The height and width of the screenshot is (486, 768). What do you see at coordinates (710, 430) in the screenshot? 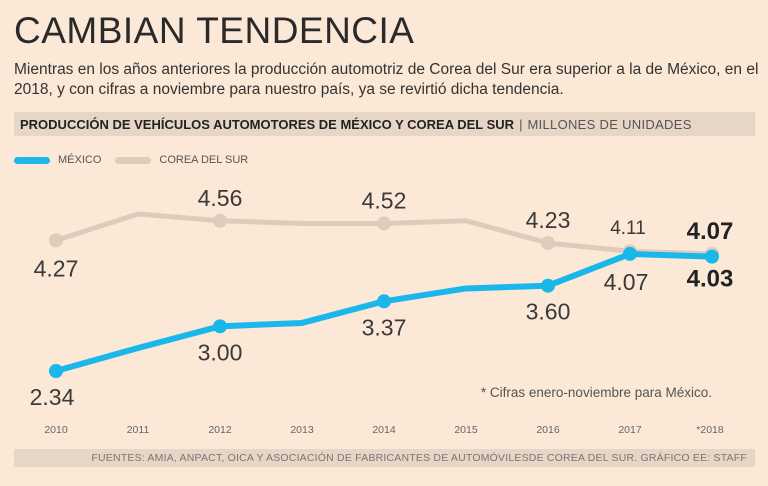
I see `x-tick-label-2018: *2018` at bounding box center [710, 430].